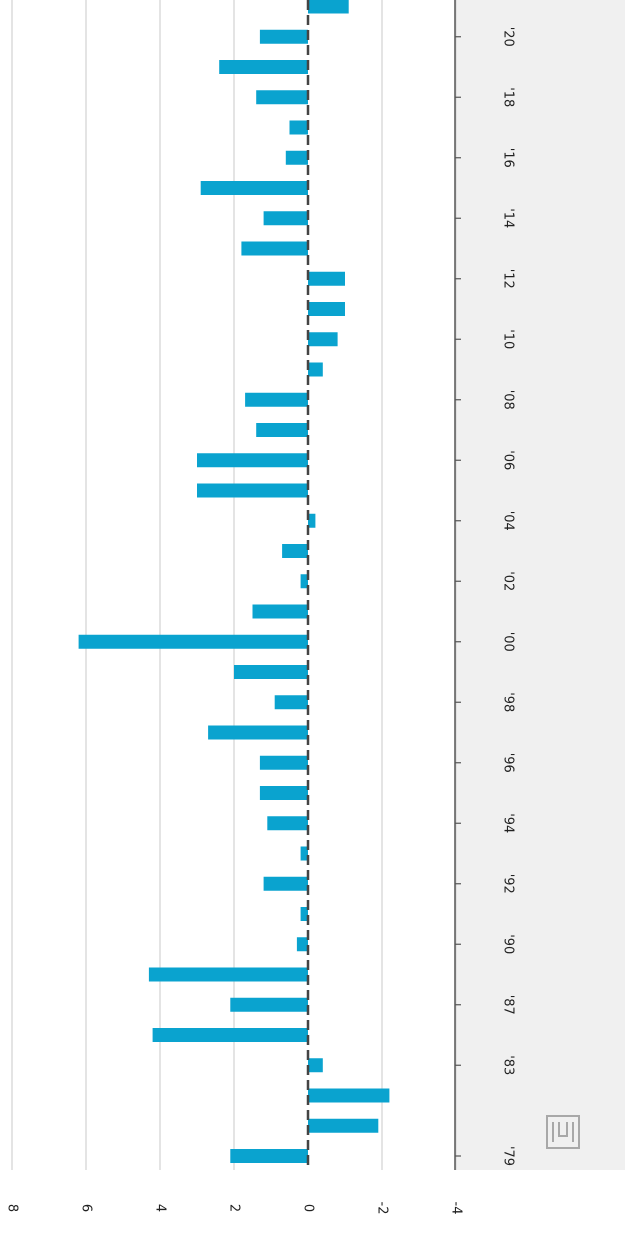 The width and height of the screenshot is (625, 1234). I want to click on x-tick-label: '14, so click(508, 218).